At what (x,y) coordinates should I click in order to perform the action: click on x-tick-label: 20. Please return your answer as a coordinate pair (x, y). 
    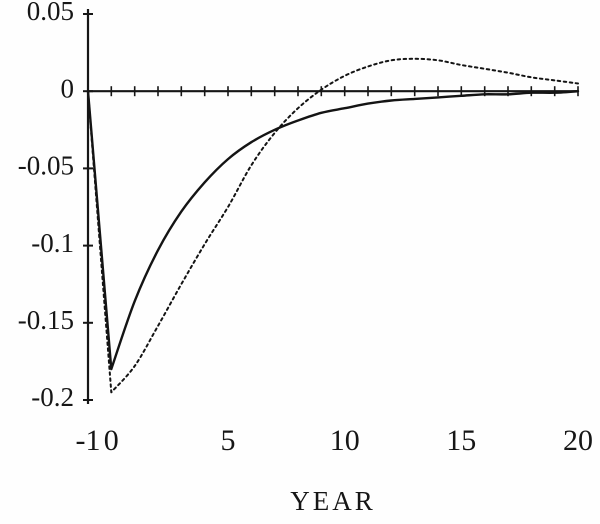
    Looking at the image, I should click on (578, 440).